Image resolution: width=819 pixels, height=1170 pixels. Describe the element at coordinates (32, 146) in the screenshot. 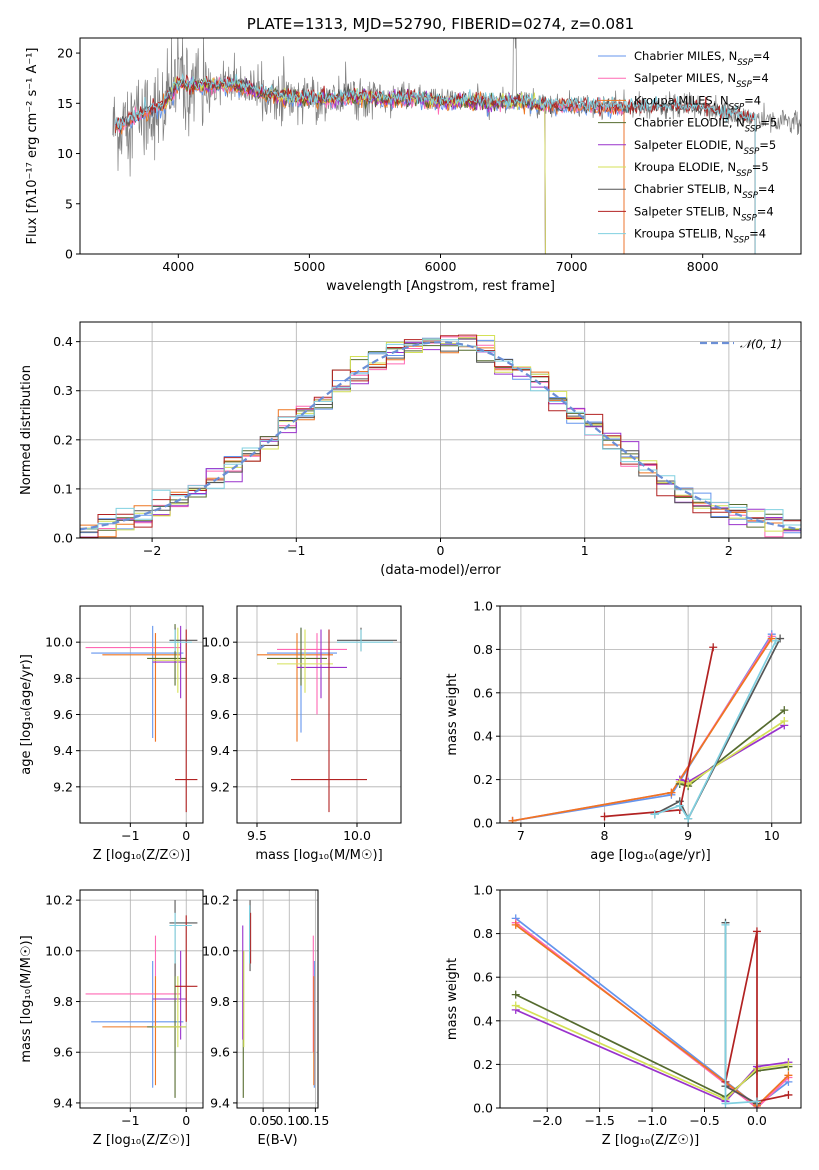

I see `y-axis-label: Flux [fλ10⁻¹⁷ erg cm⁻² s⁻¹ A⁻¹]` at that location.